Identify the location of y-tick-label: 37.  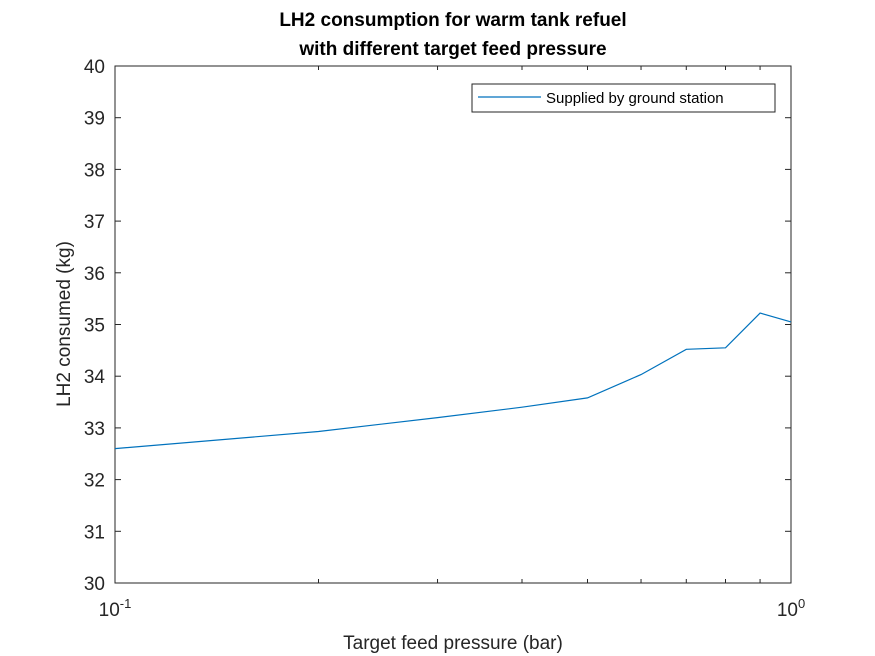
(94, 222).